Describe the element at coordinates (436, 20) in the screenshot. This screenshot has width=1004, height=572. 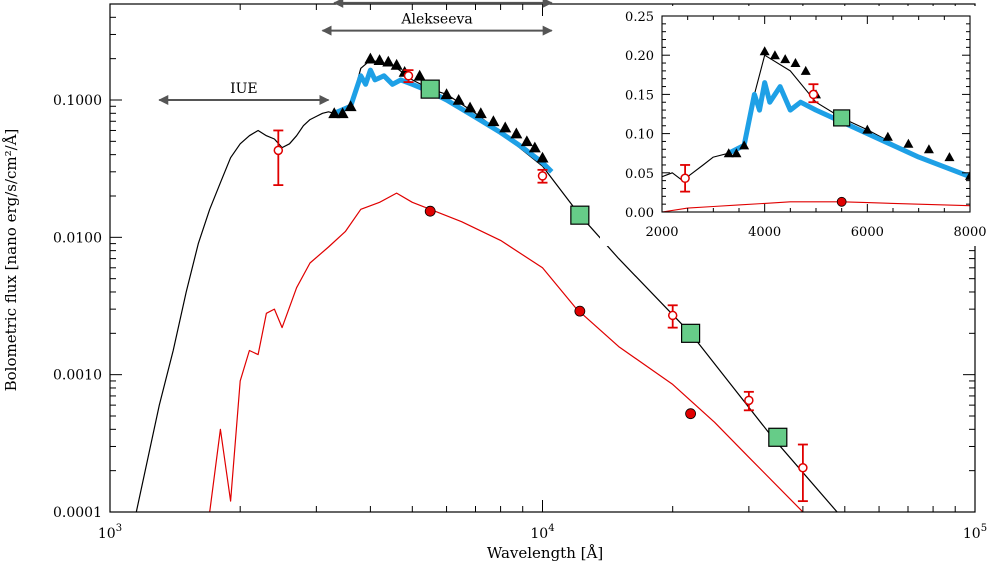
I see `range-label: Alekseeva` at that location.